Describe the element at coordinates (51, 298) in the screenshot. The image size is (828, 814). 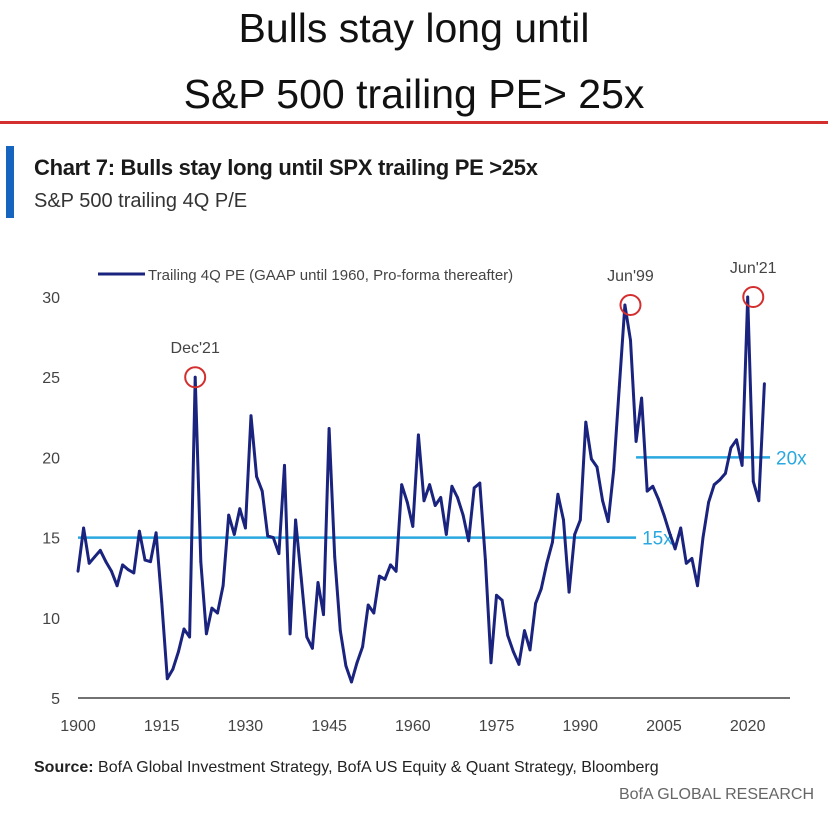
I see `y-tick-label: 30` at that location.